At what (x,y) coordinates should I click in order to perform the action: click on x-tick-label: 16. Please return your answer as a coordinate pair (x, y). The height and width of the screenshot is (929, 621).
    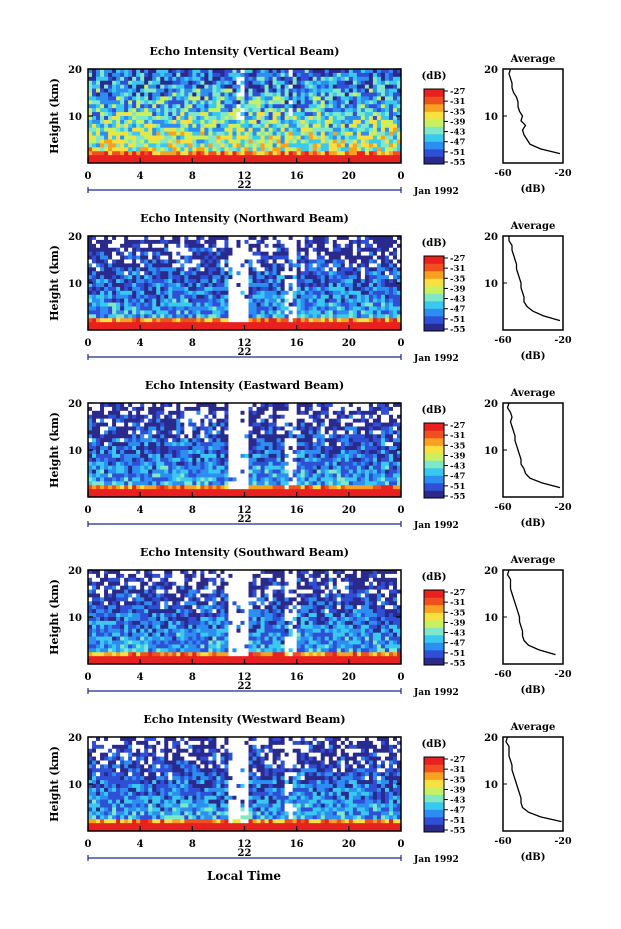
    Looking at the image, I should click on (297, 176).